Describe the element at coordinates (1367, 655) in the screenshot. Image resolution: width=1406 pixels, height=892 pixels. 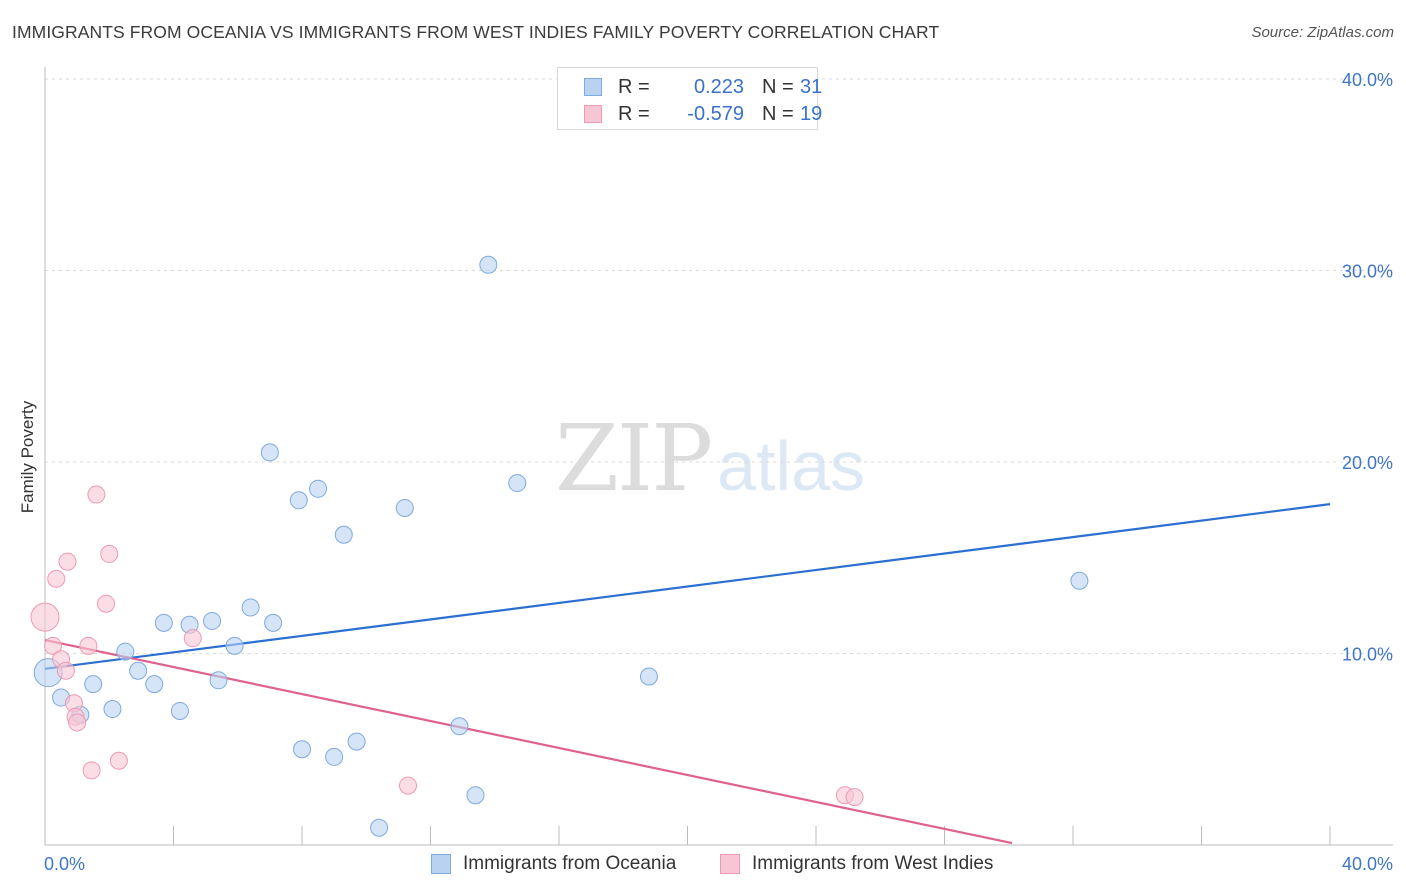
I see `y-tick-label: 10.0%` at that location.